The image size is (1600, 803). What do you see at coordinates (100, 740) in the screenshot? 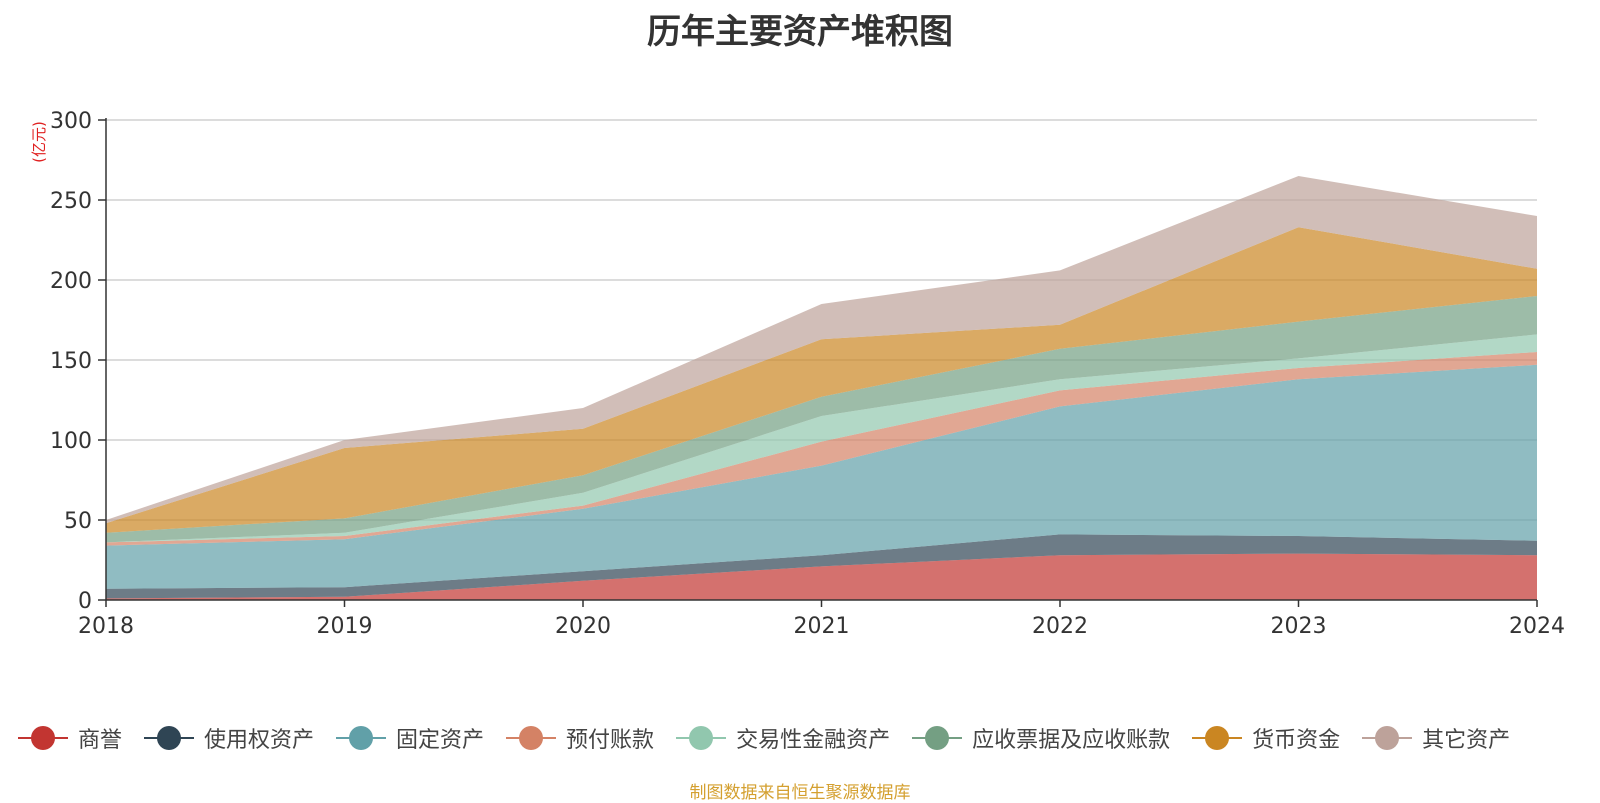
I see `legend-label: 商誉` at bounding box center [100, 740].